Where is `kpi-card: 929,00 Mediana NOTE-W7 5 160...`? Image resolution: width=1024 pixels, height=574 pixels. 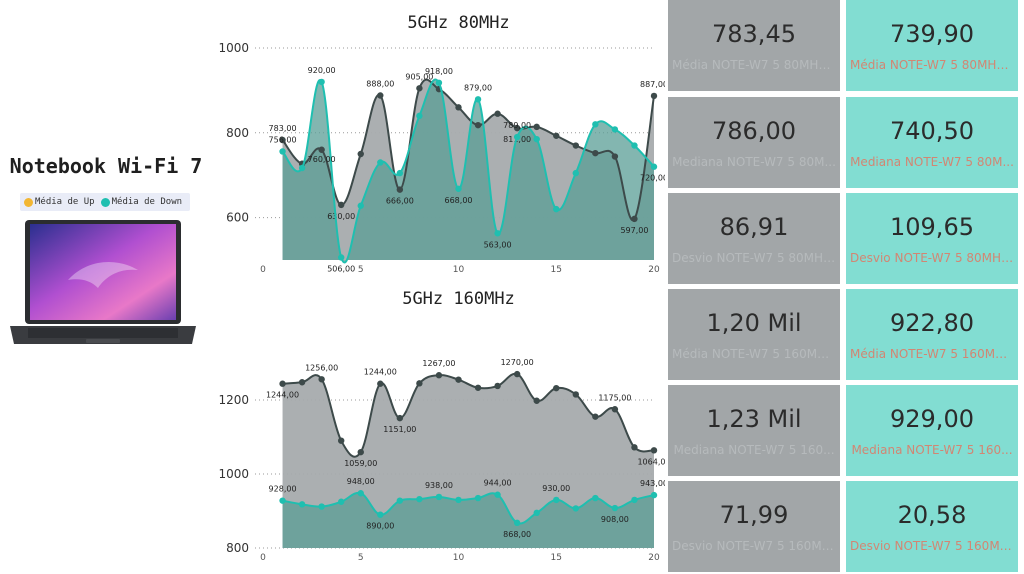 kpi-card: 929,00 Mediana NOTE-W7 5 160... is located at coordinates (932, 430).